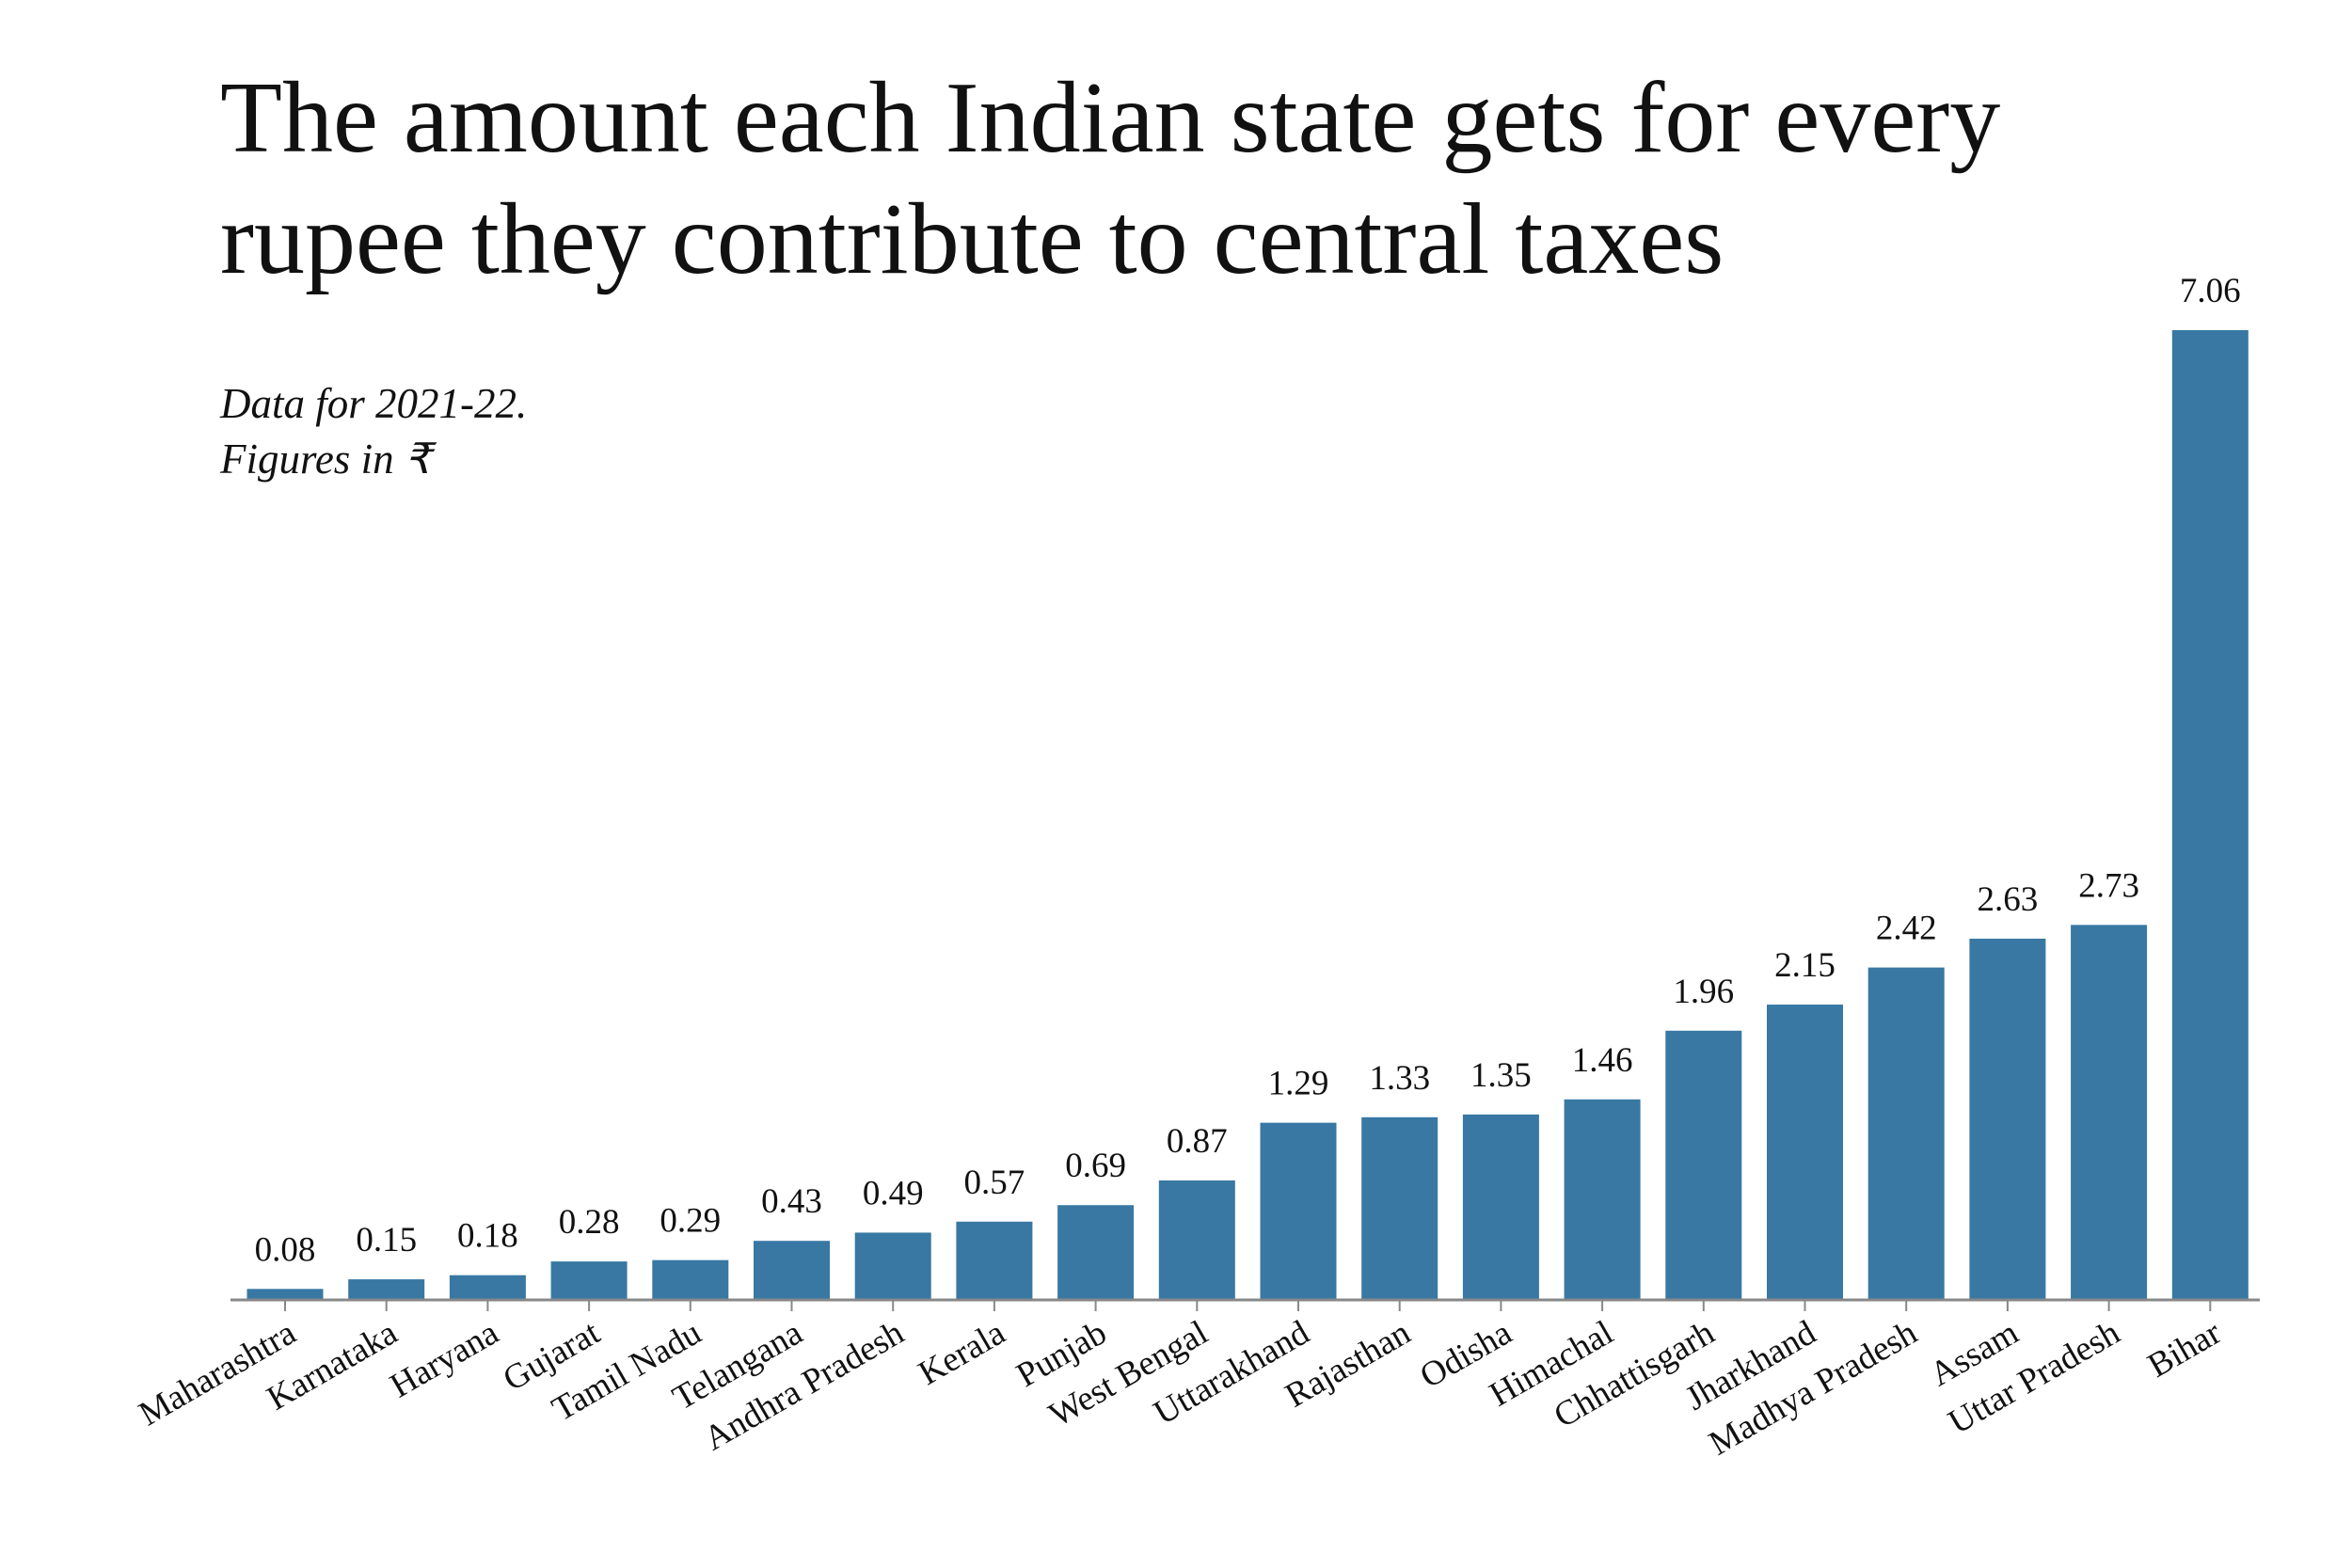  Describe the element at coordinates (328, 459) in the screenshot. I see `chart-subtitle: Figures in ₹` at that location.